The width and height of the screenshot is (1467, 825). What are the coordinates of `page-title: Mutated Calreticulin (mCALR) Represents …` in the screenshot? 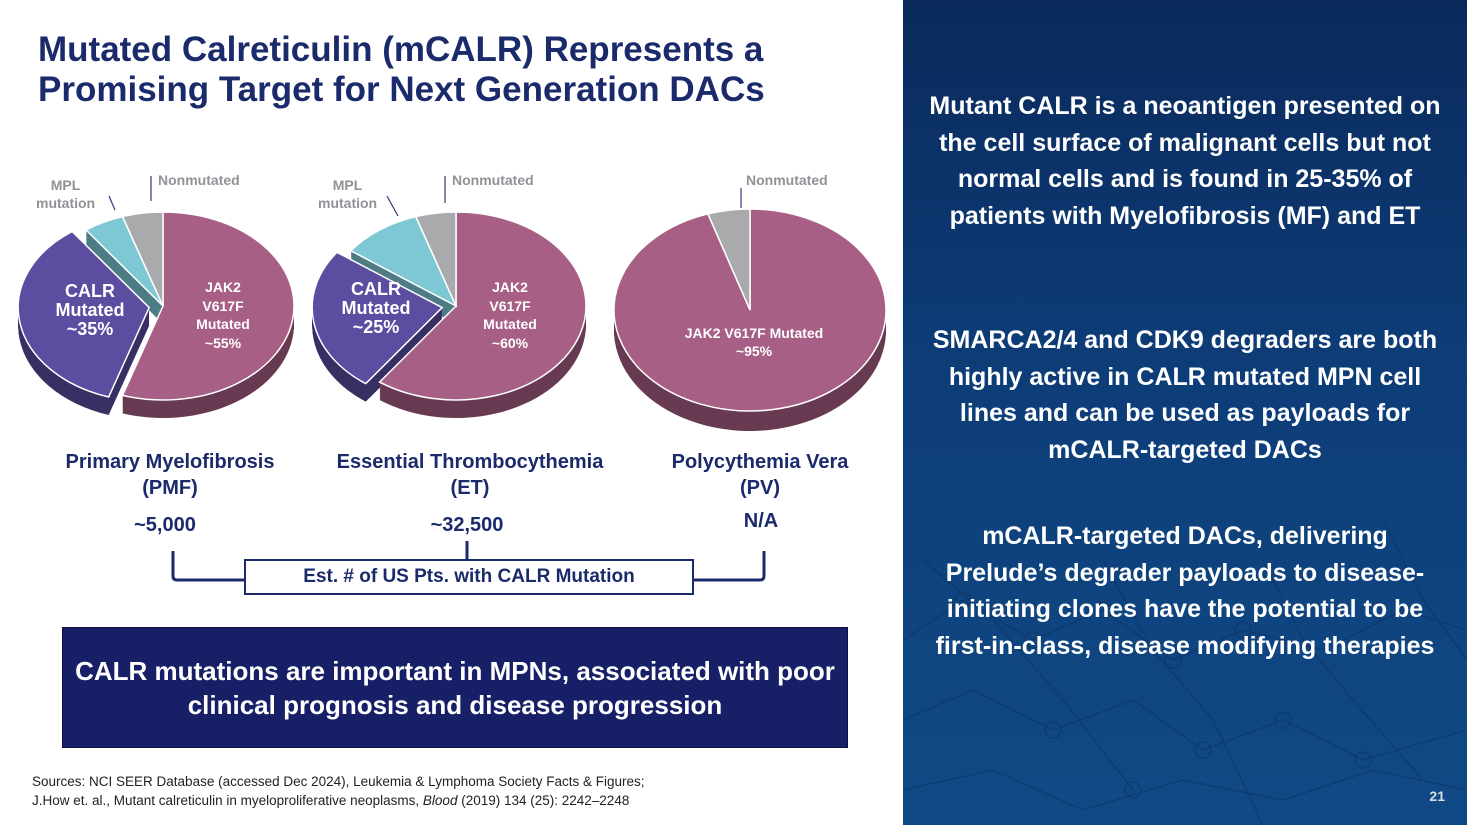 It's located at (401, 69).